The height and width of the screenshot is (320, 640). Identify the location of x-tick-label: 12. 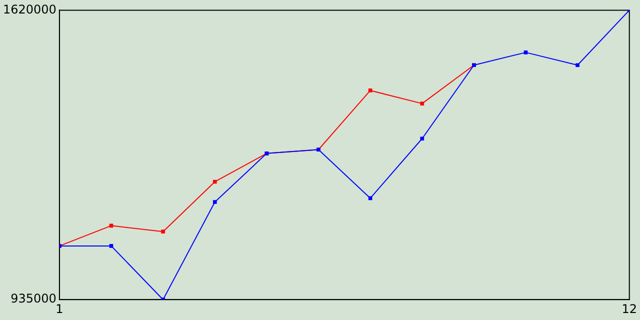
(630, 309).